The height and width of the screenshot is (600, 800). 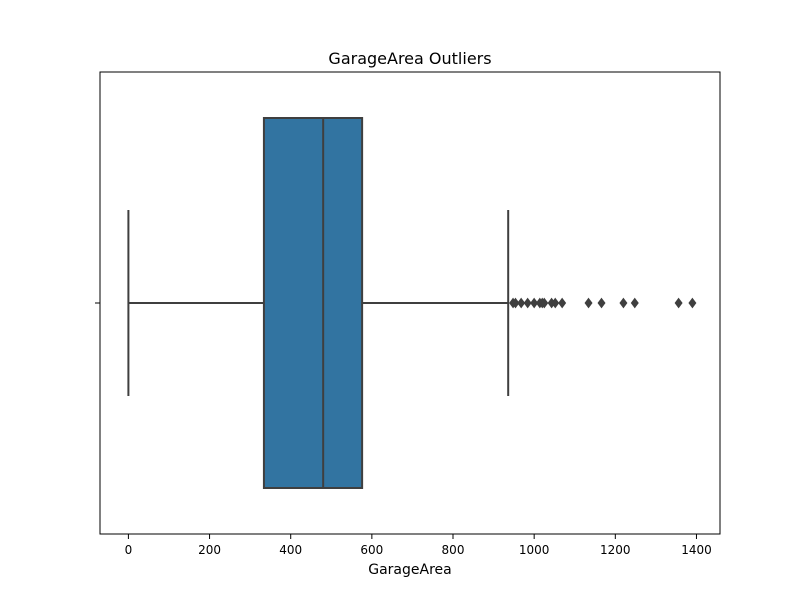 I want to click on x-tick-label: 1400, so click(x=696, y=550).